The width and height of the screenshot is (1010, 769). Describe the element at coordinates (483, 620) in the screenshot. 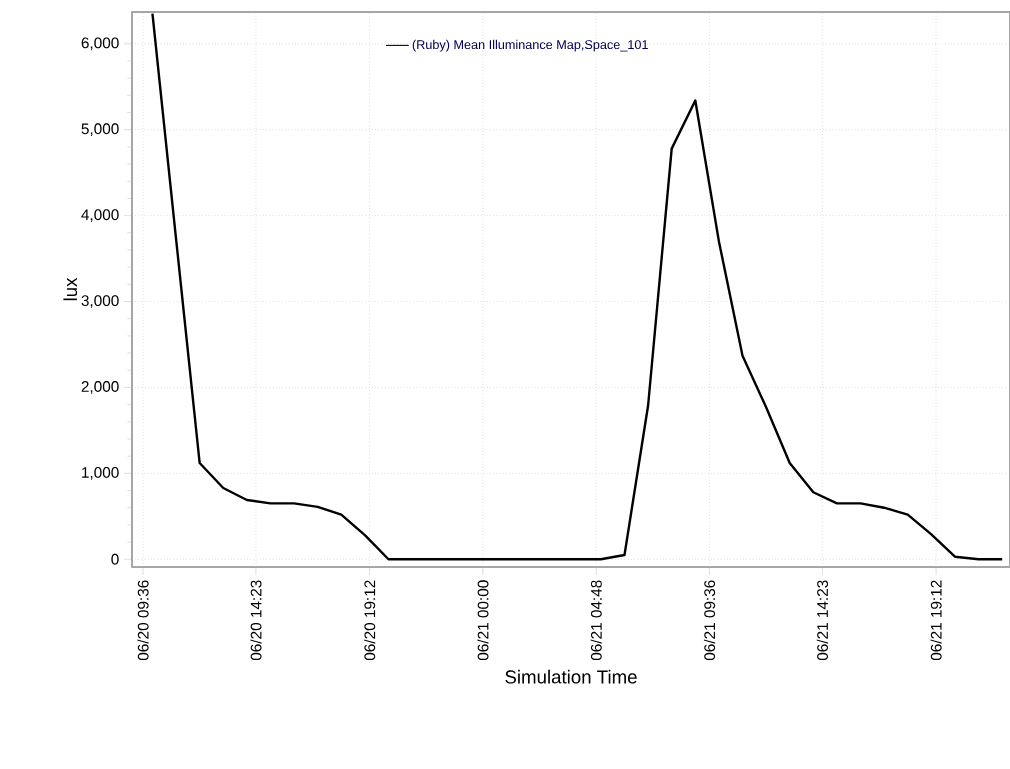

I see `x-tick-label: 06/21 00:00` at that location.